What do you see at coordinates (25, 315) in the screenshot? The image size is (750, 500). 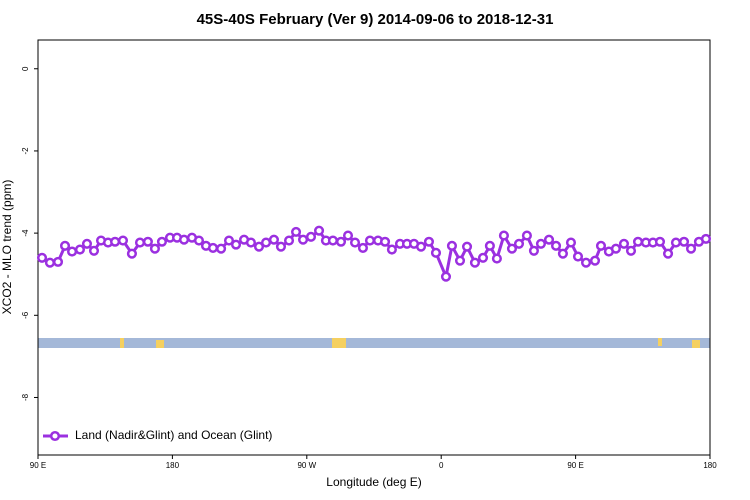 I see `y-tick-label: -6` at bounding box center [25, 315].